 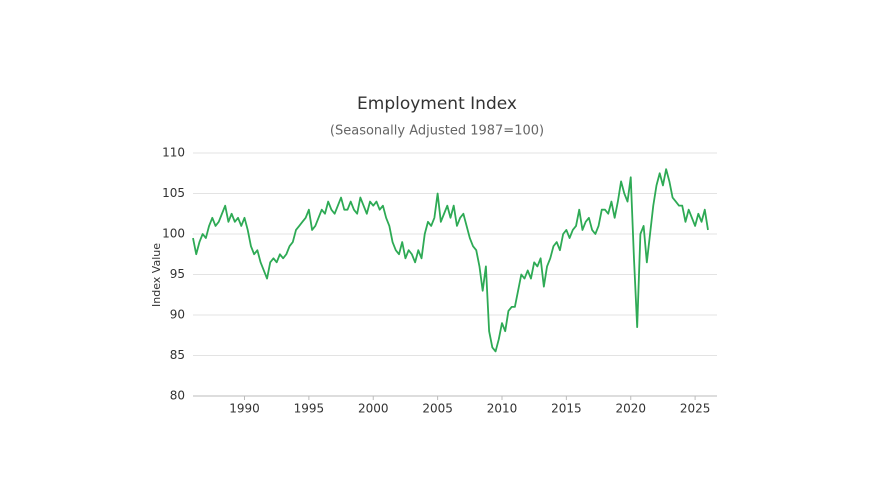 What do you see at coordinates (502, 409) in the screenshot?
I see `x-tick-label: 2010` at bounding box center [502, 409].